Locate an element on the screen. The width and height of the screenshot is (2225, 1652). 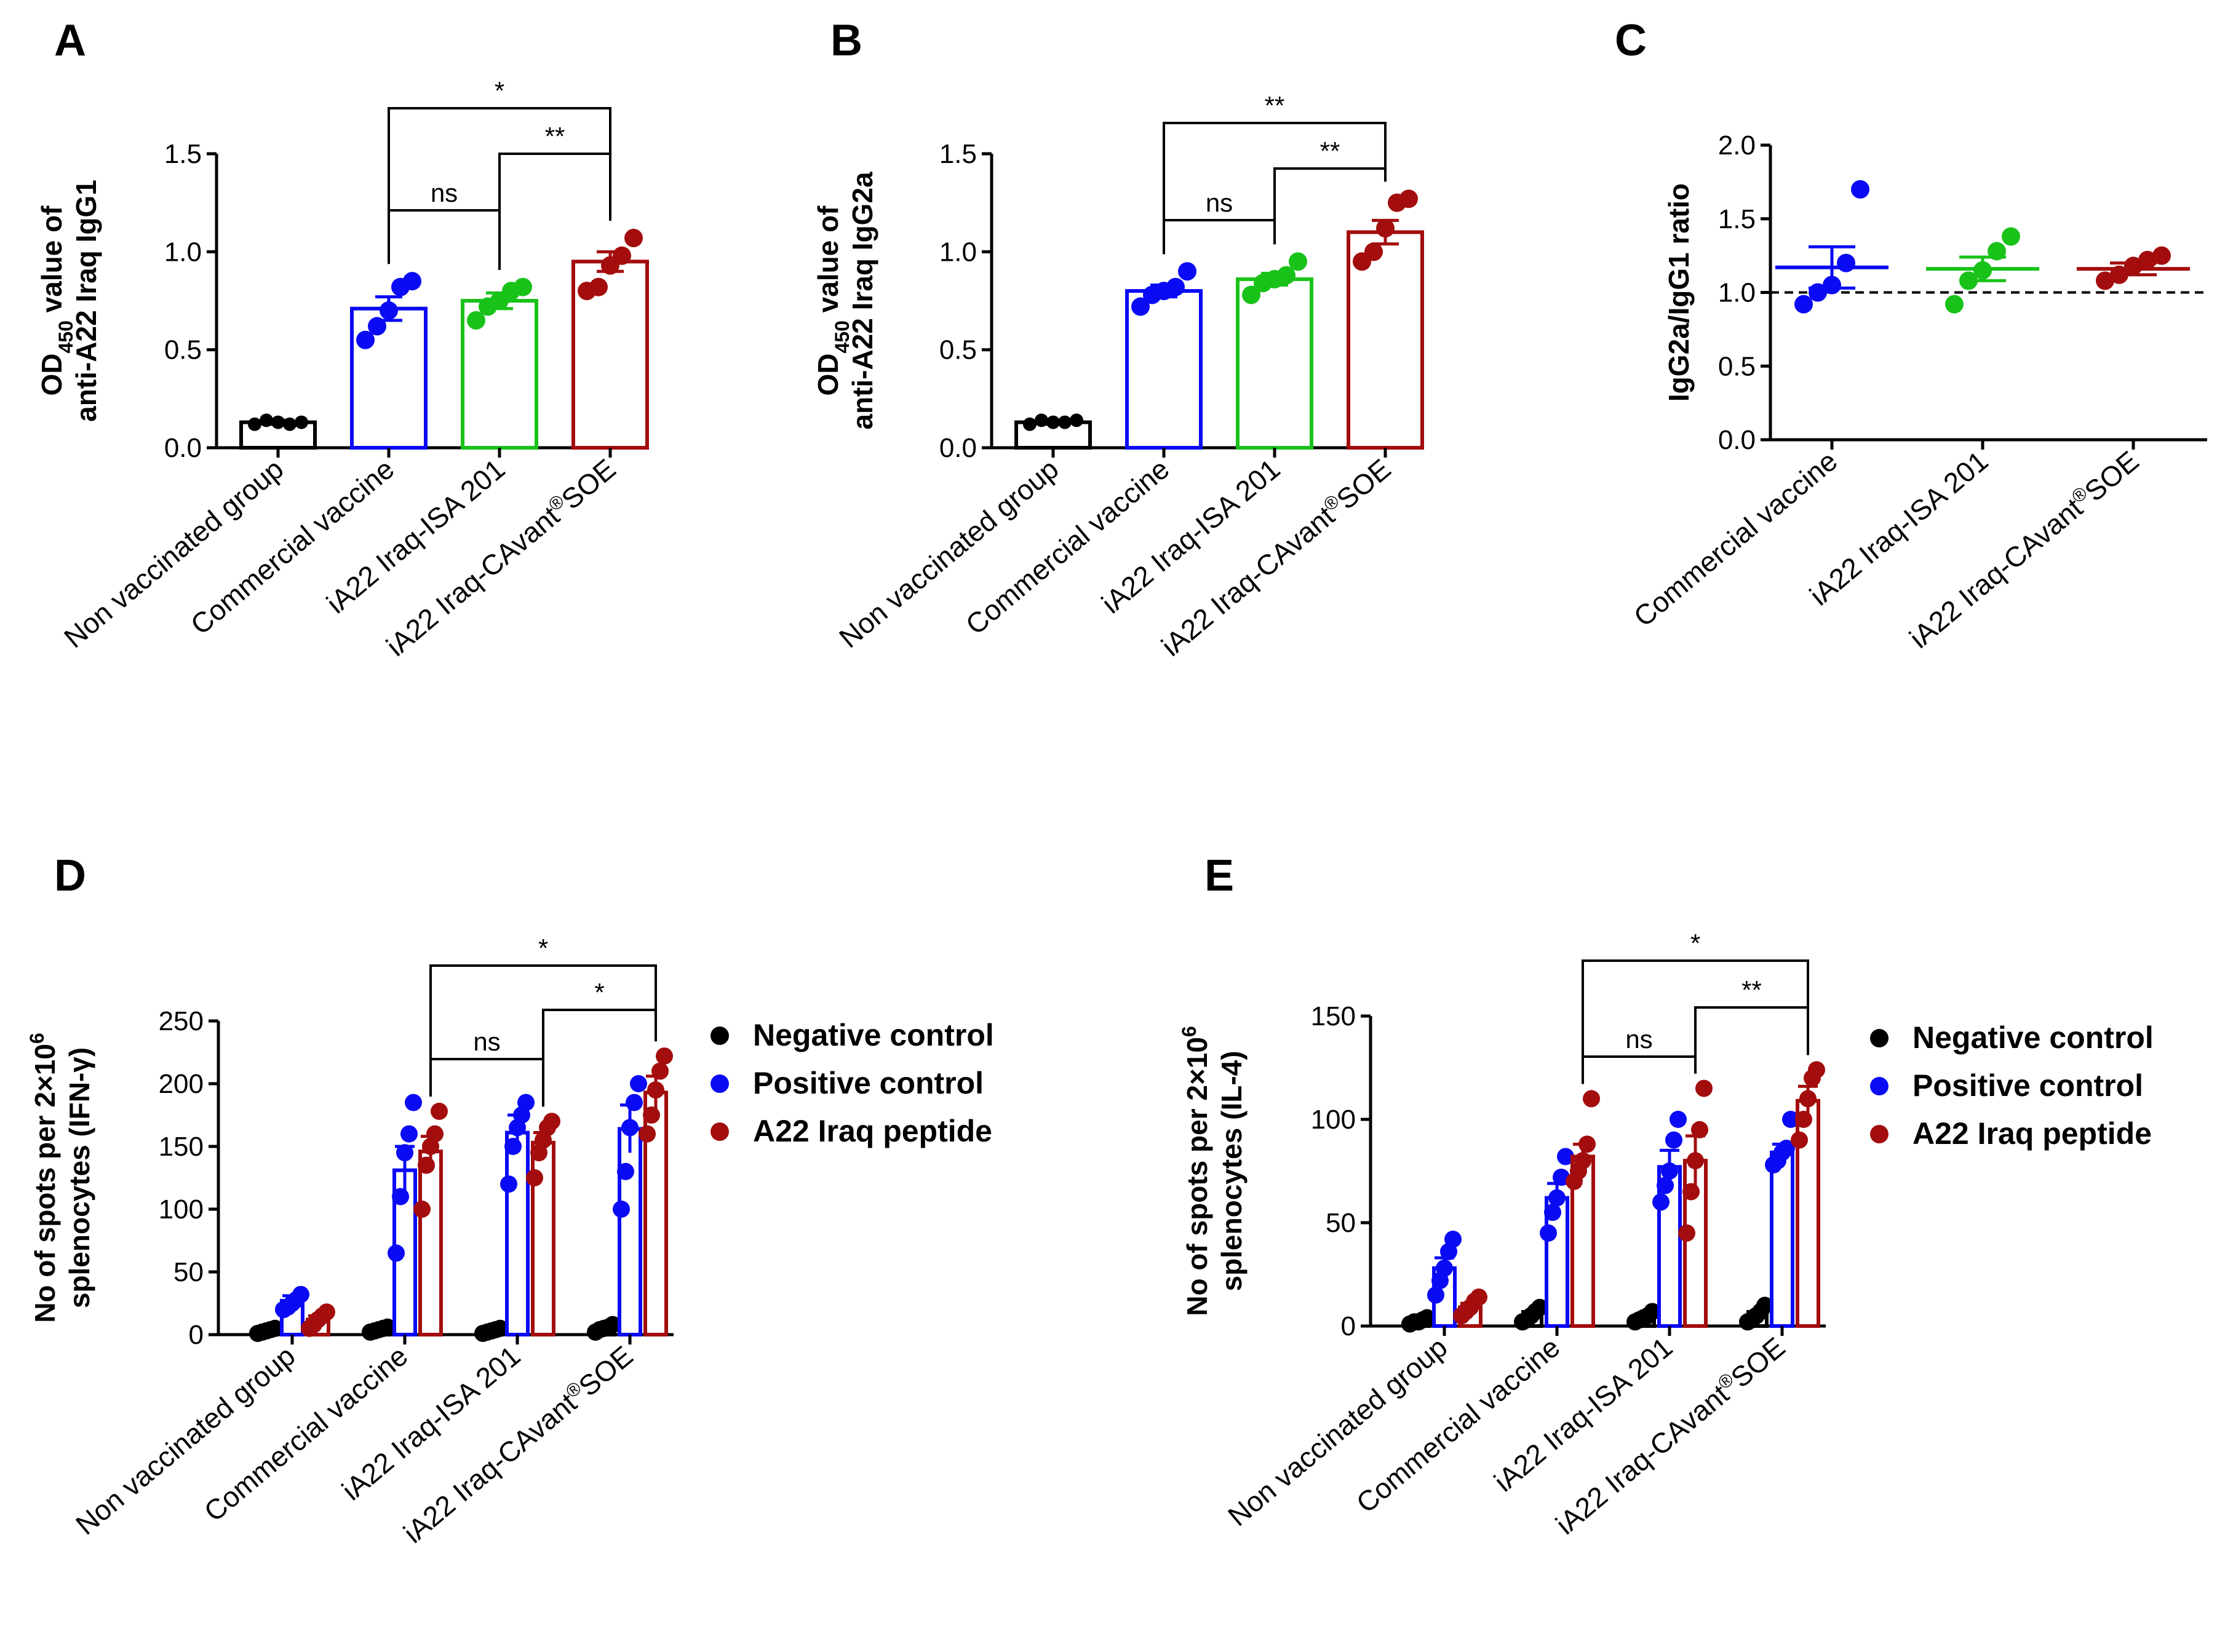
y-axis-label: IgG2a/IgG1 ratio is located at coordinates (1679, 292).